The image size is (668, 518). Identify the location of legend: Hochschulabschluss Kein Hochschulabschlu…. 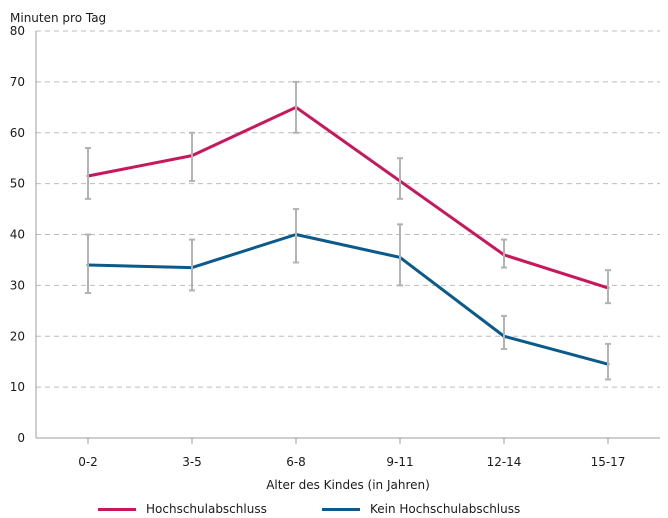
(334, 509).